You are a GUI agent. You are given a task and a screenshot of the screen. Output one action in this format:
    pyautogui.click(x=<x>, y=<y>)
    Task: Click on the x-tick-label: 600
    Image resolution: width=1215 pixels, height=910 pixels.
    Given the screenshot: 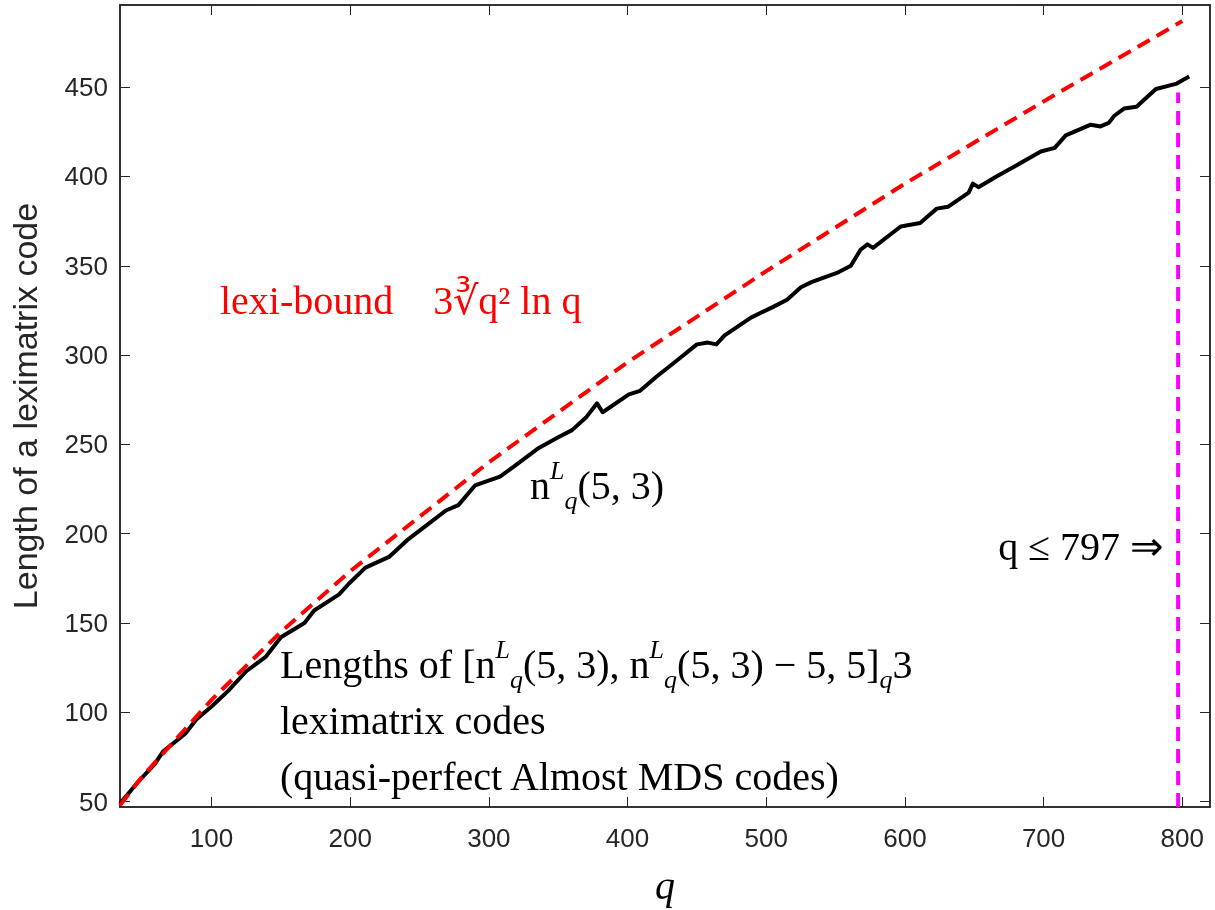 What is the action you would take?
    pyautogui.click(x=905, y=838)
    